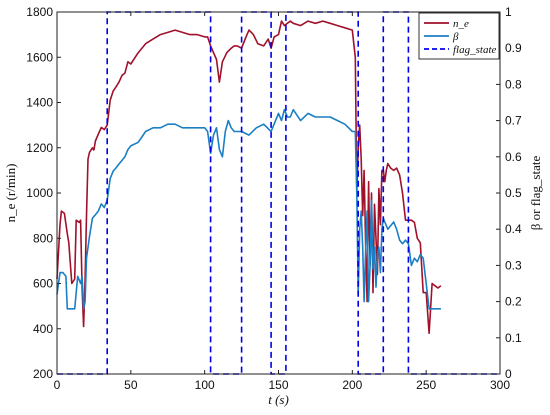 The width and height of the screenshot is (550, 415). What do you see at coordinates (39, 57) in the screenshot?
I see `y-left-tick-label: 1600` at bounding box center [39, 57].